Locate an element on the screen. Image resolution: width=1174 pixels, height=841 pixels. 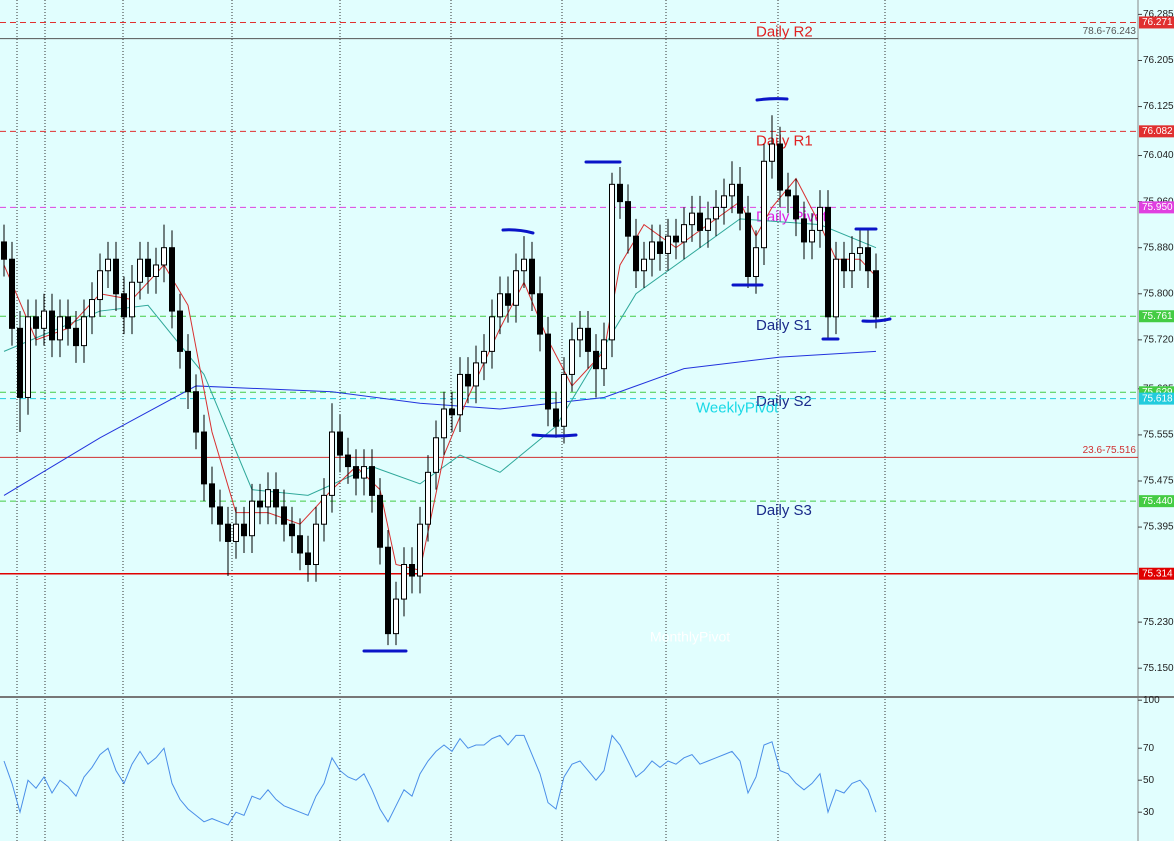
level-tag-label: 75.314 is located at coordinates (1157, 573).